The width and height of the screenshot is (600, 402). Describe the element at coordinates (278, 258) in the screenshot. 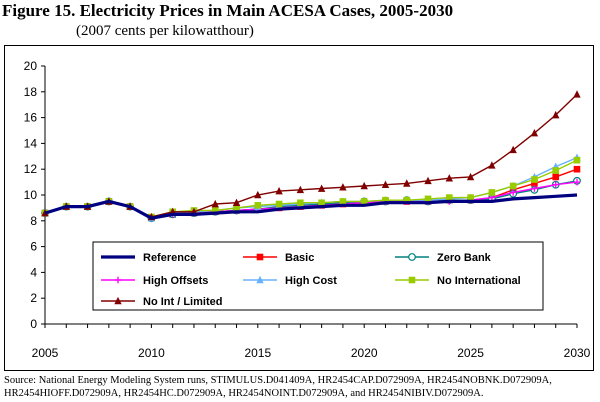

I see `legend-entry: Basic` at that location.